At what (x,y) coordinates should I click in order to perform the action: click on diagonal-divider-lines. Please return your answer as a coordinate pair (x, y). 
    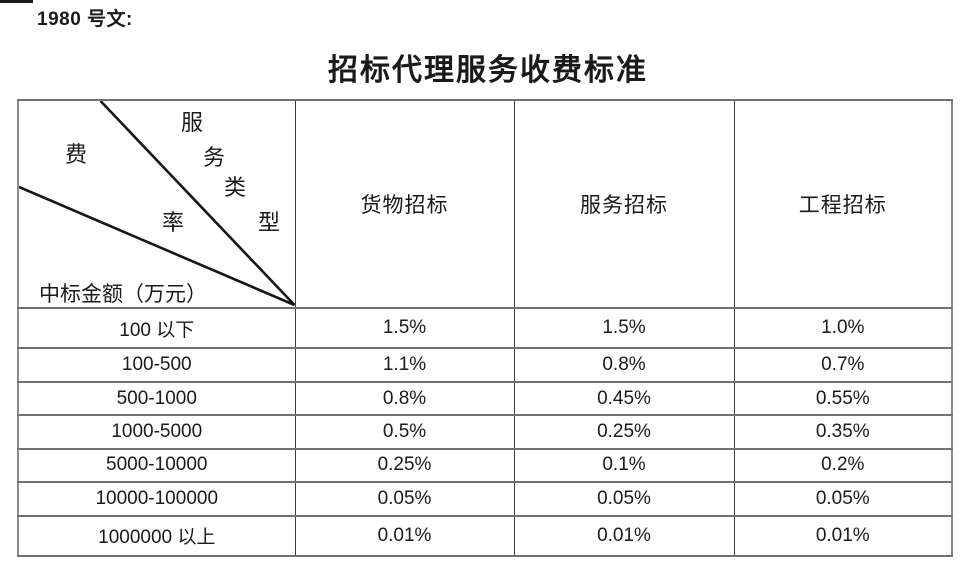
    Looking at the image, I should click on (157, 204).